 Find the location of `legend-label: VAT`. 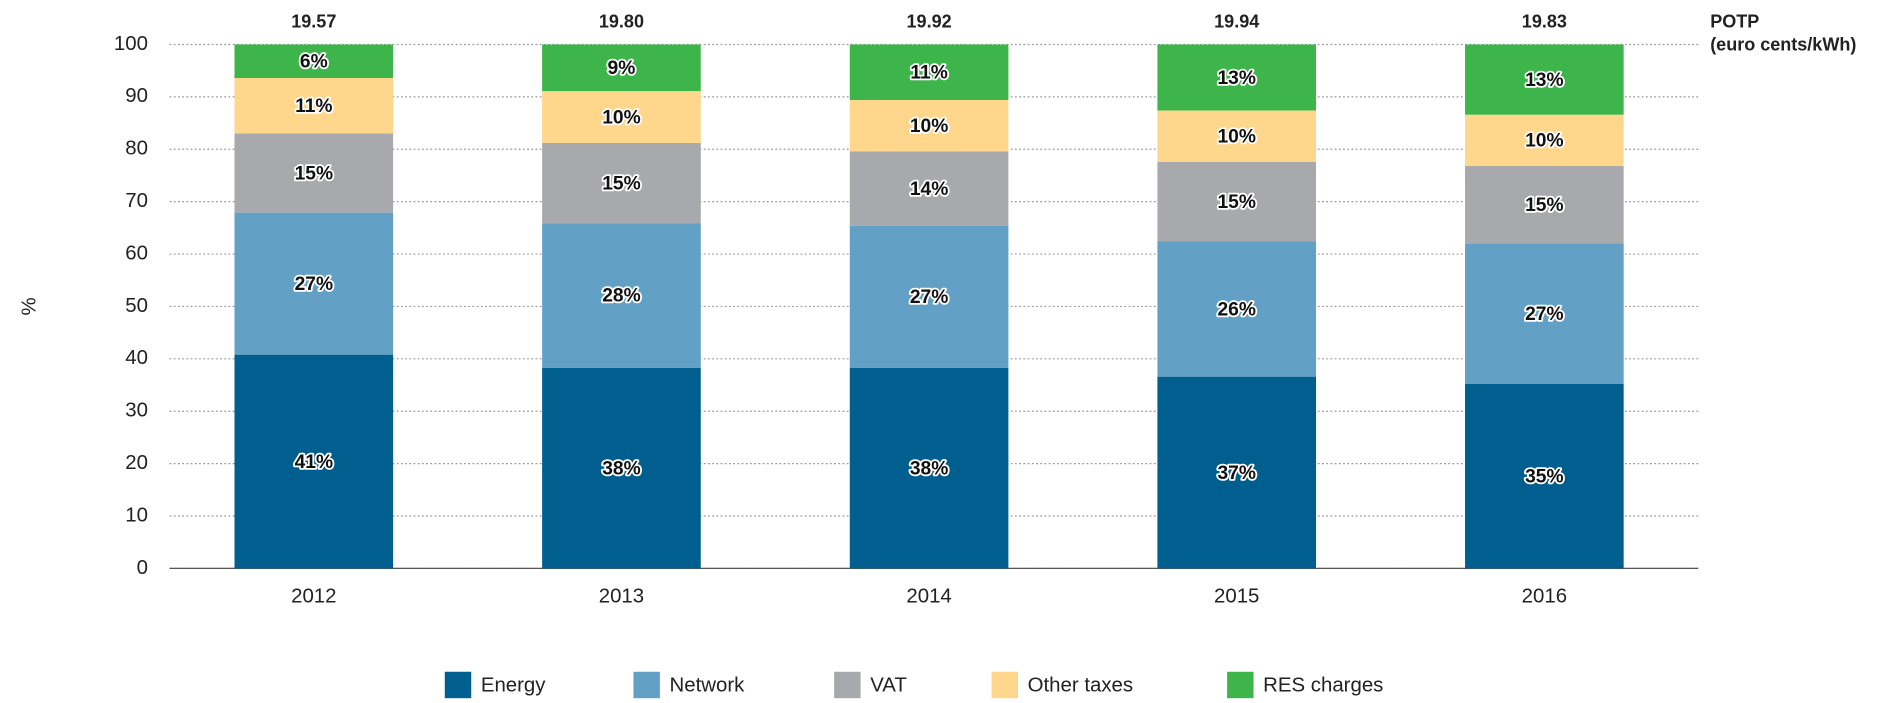

legend-label: VAT is located at coordinates (888, 686).